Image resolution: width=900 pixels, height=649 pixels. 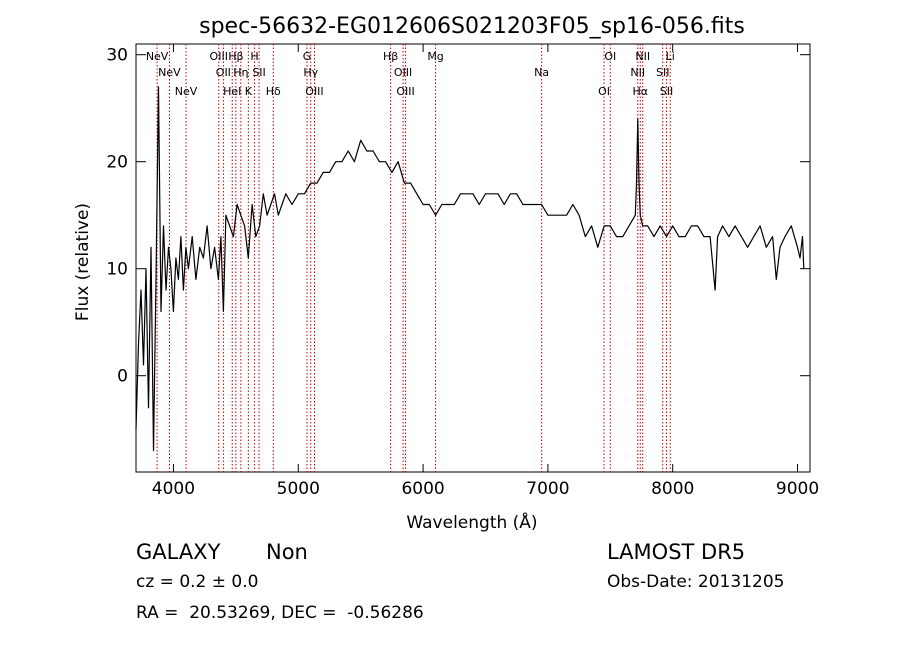 What do you see at coordinates (273, 91) in the screenshot?
I see `line-marker-label: Hδ` at bounding box center [273, 91].